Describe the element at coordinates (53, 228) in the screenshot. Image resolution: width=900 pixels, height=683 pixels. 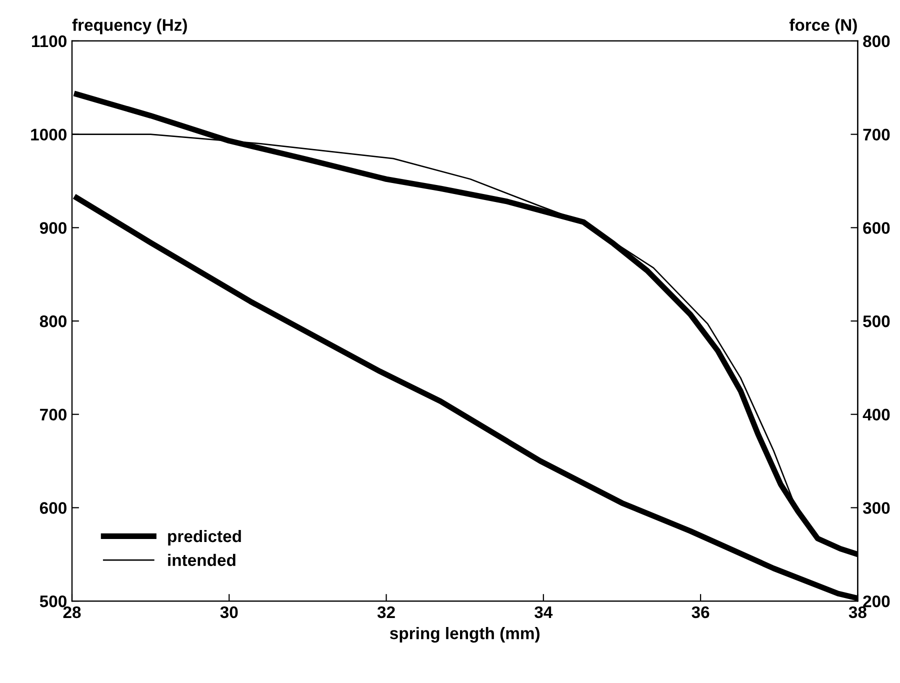
I see `y-tick-label: 900` at that location.